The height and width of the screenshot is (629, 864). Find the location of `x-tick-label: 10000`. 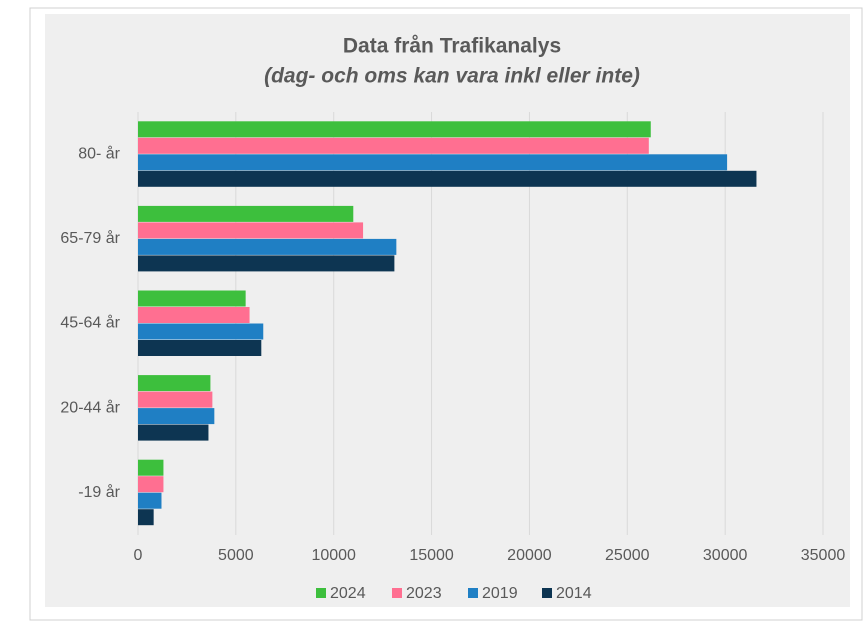

x-tick-label: 10000 is located at coordinates (333, 555).